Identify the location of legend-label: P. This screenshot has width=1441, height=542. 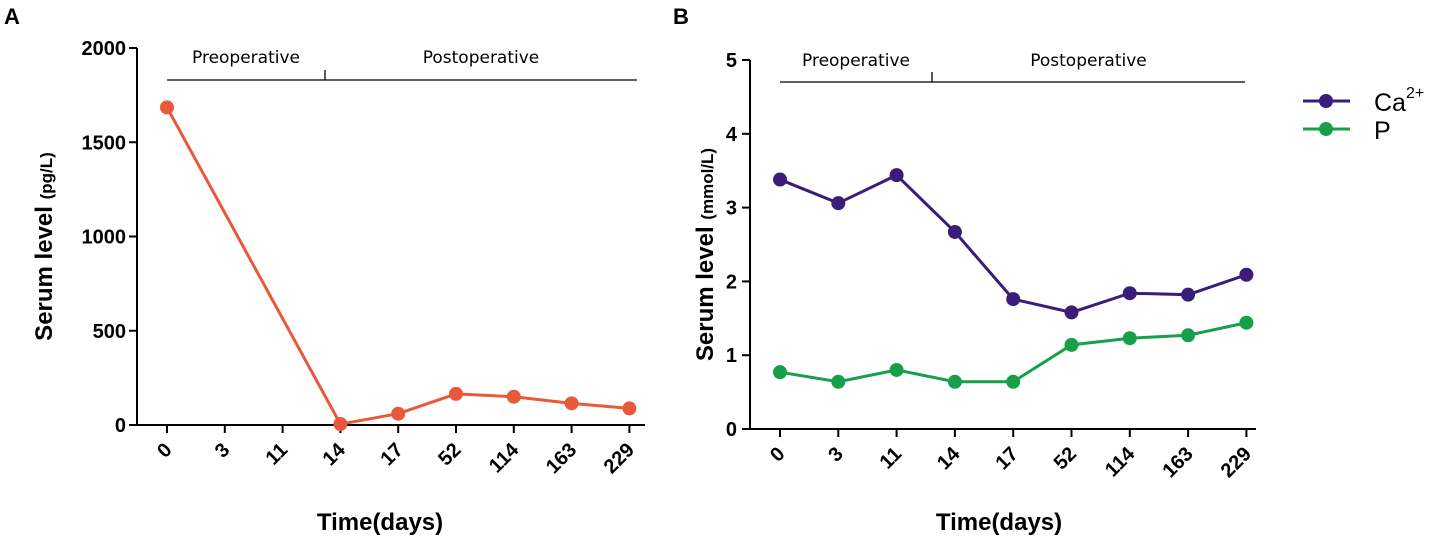
(1382, 131).